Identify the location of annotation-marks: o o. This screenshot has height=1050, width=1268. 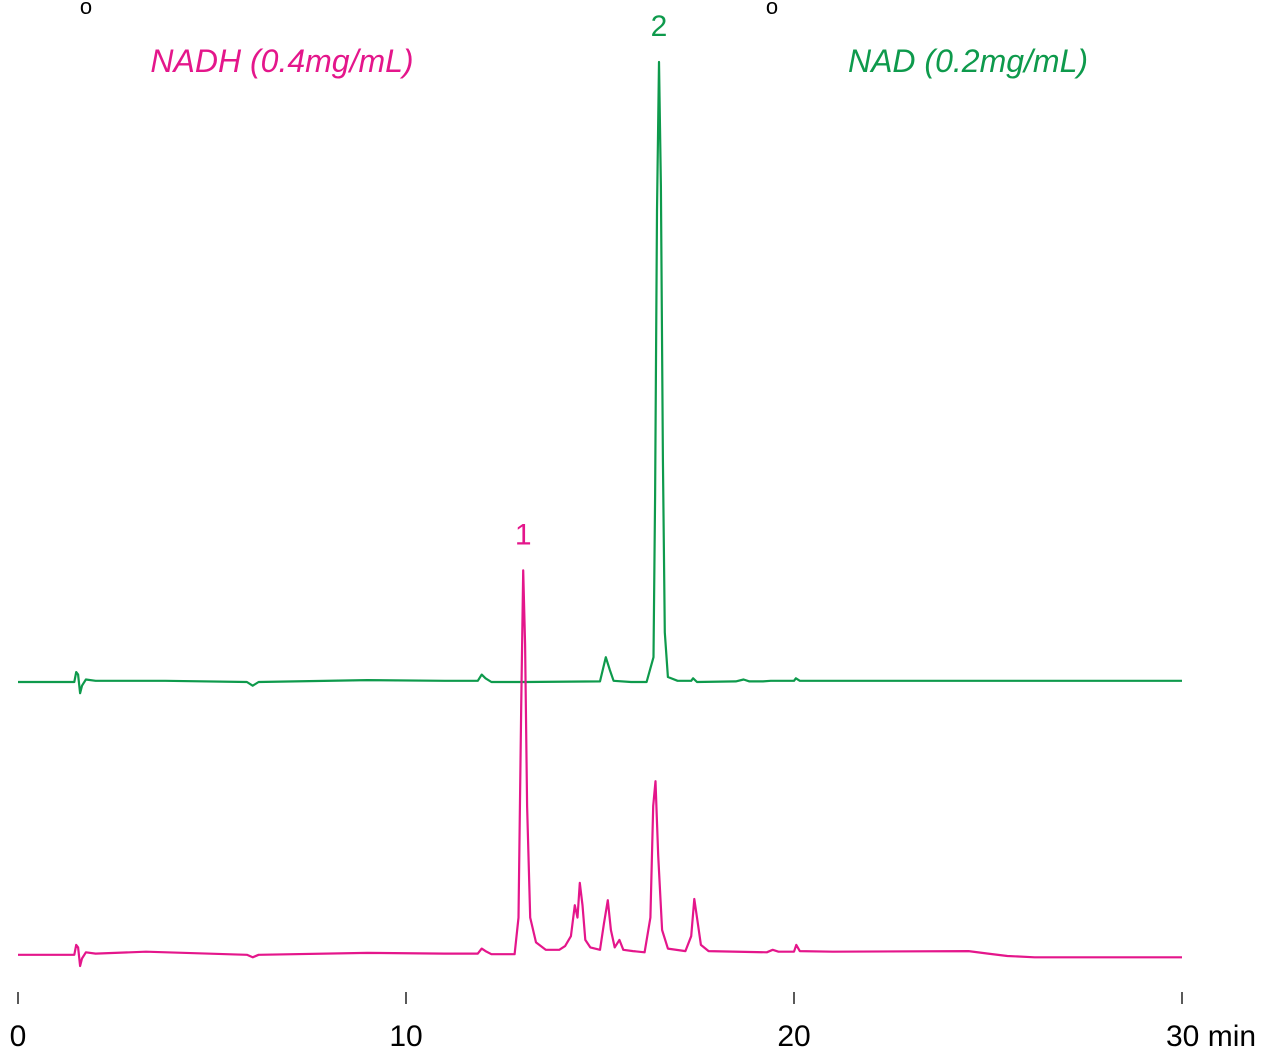
(429, 9).